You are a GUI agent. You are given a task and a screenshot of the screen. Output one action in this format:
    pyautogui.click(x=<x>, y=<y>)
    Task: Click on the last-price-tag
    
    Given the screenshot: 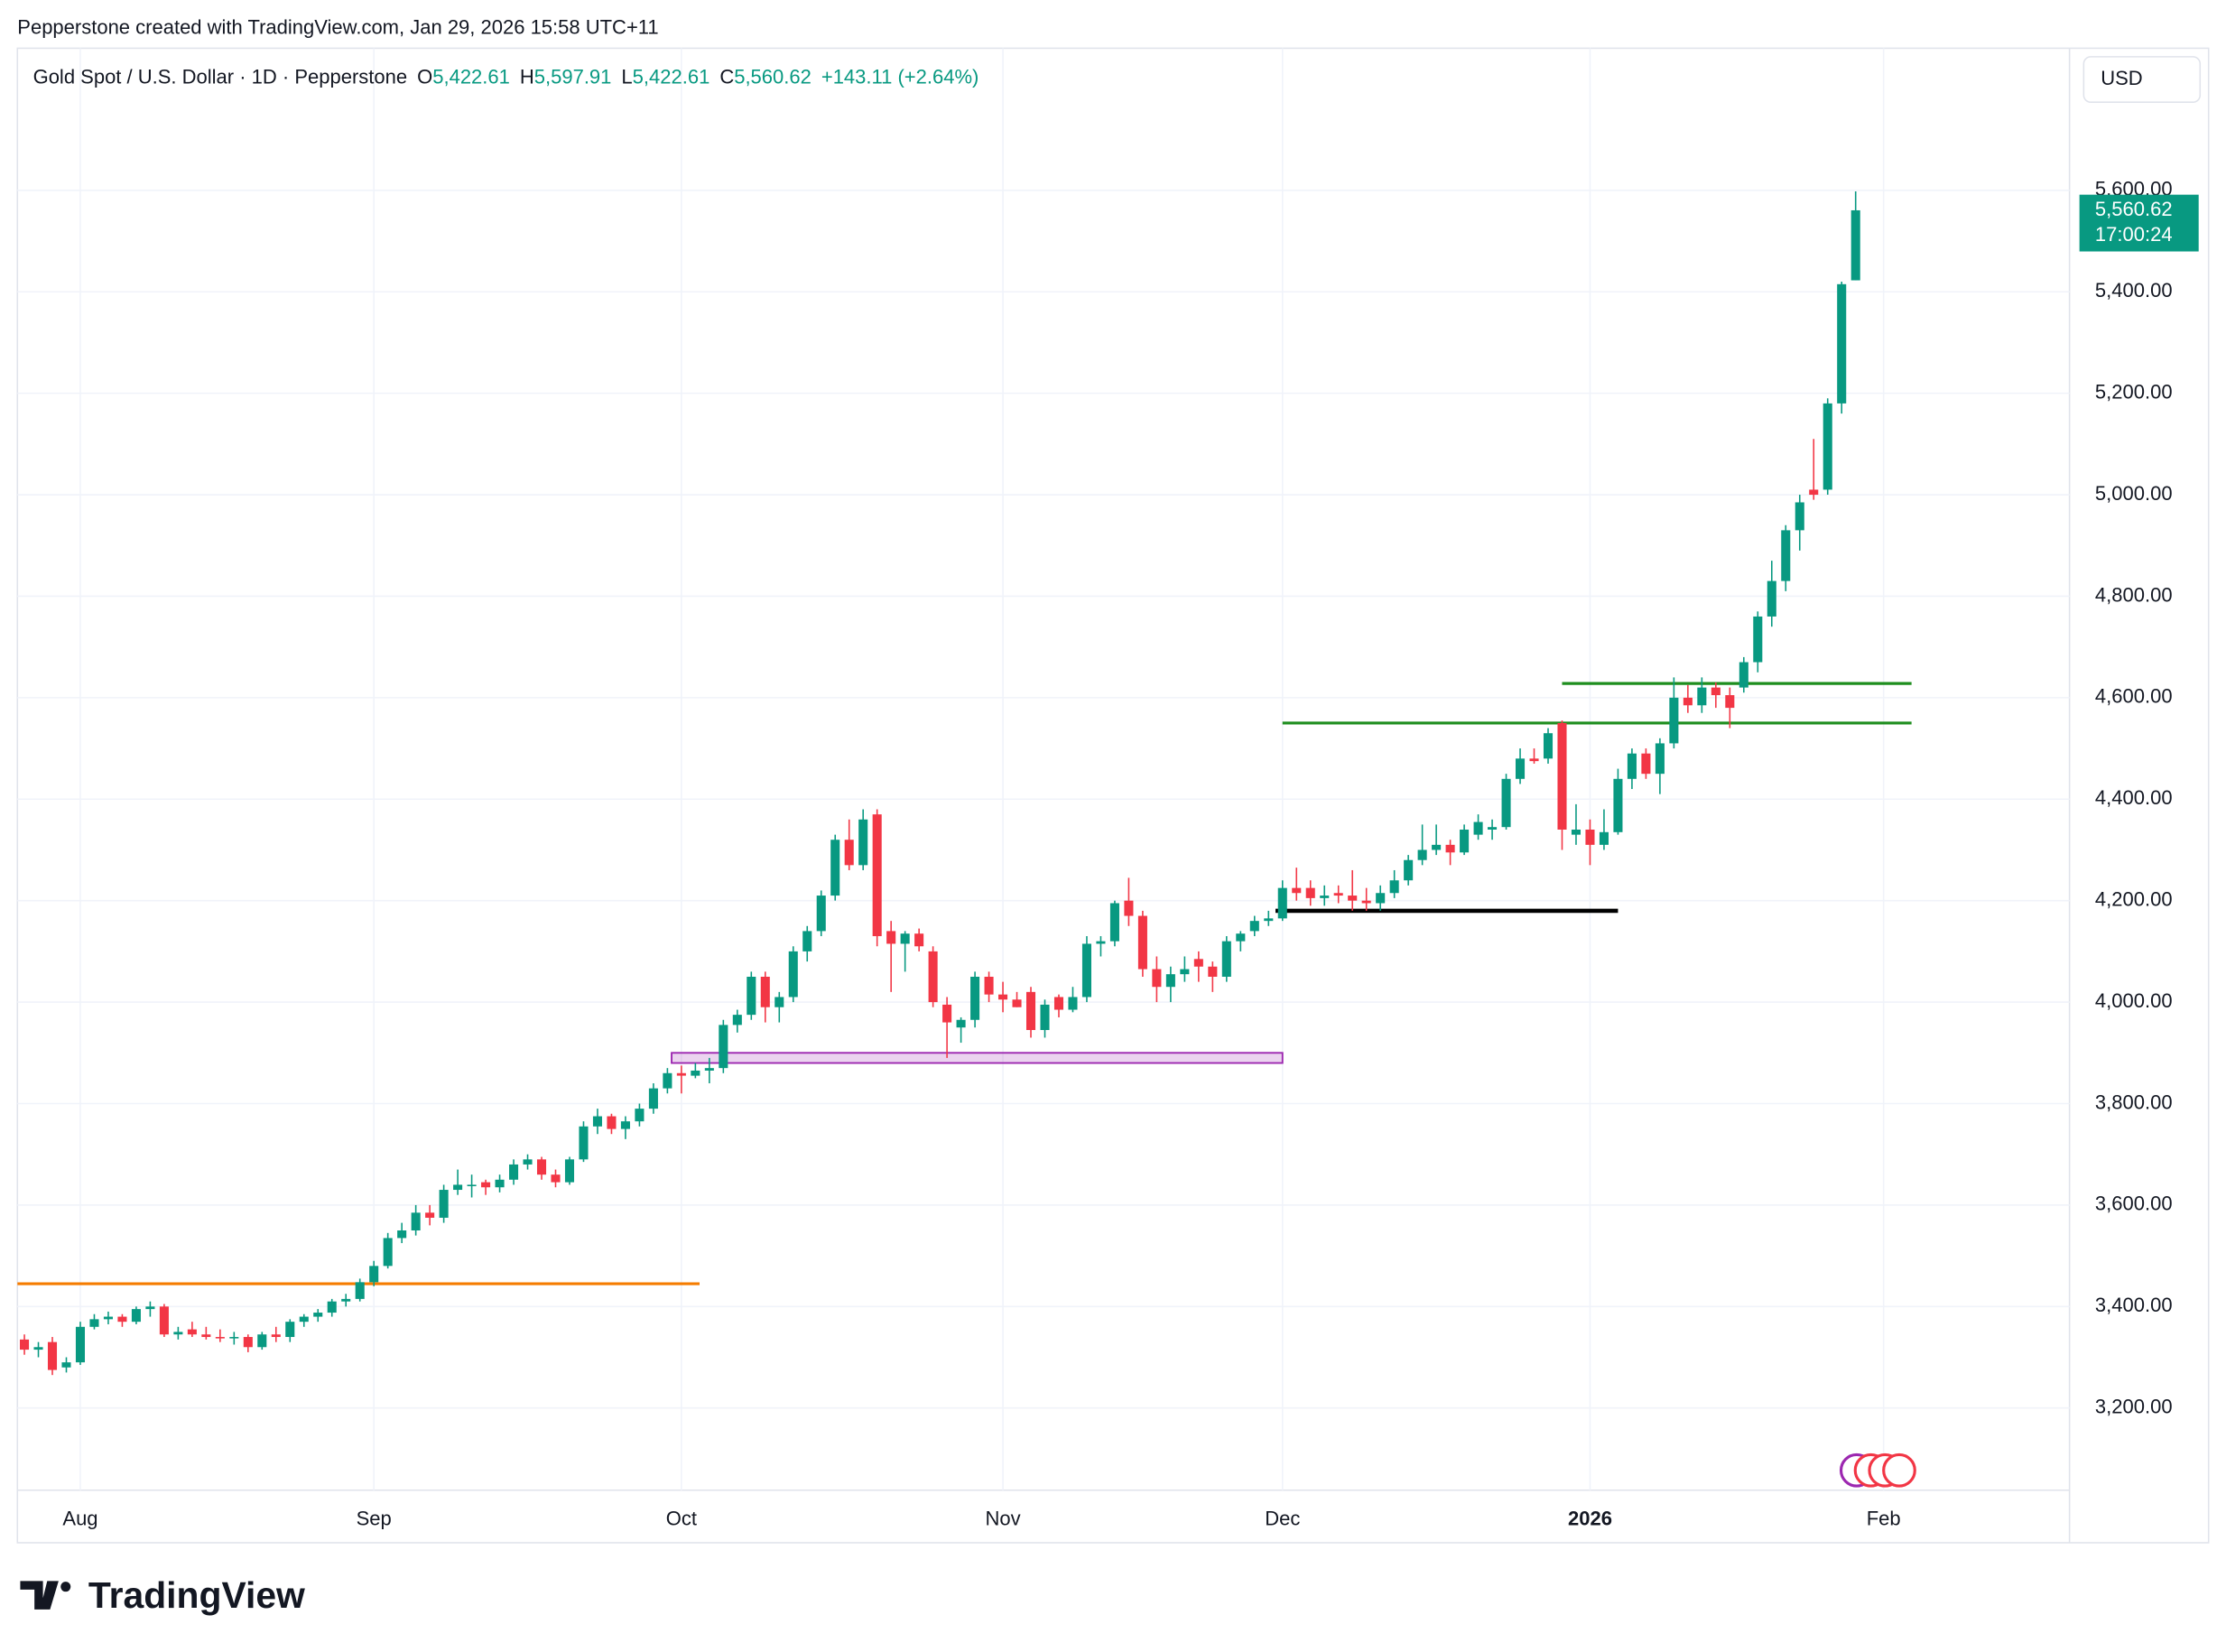 What is the action you would take?
    pyautogui.click(x=2139, y=223)
    